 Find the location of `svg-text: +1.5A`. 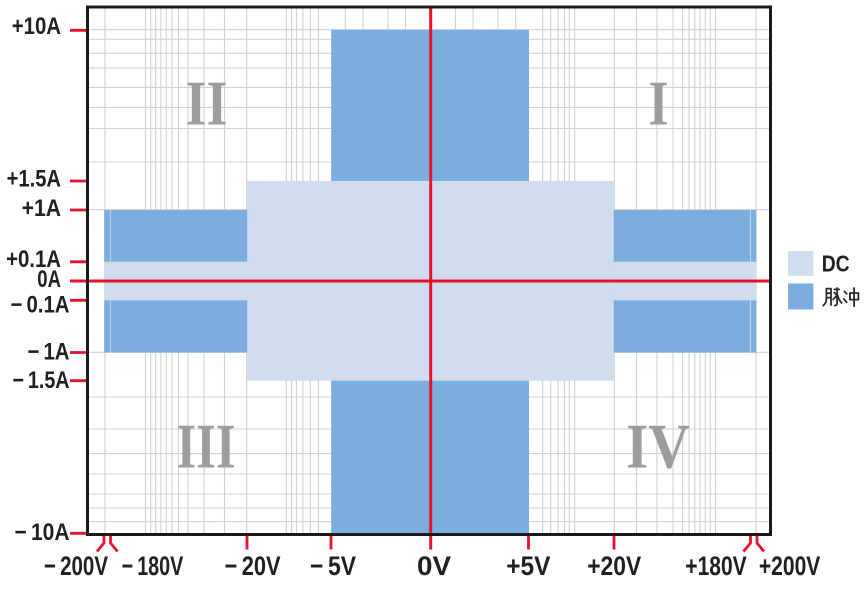

svg-text: +1.5A is located at coordinates (34, 179).